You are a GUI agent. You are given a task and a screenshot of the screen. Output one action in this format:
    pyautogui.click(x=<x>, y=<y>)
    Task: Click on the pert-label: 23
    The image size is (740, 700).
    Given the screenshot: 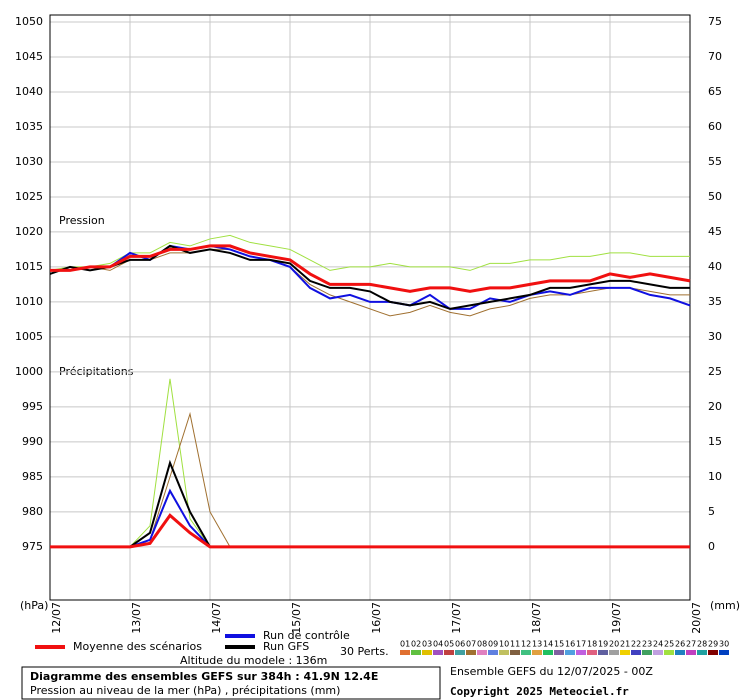 What is the action you would take?
    pyautogui.click(x=647, y=644)
    